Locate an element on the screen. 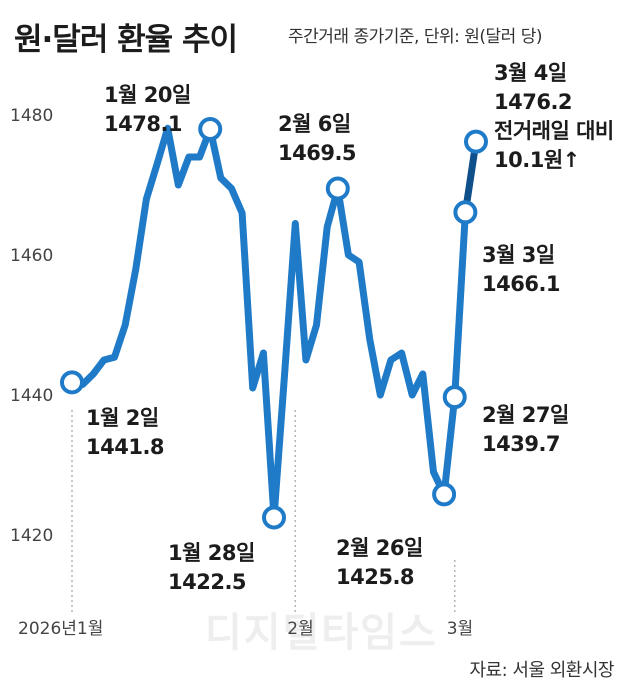 The width and height of the screenshot is (640, 690). data-label: 1478.1 is located at coordinates (143, 124).